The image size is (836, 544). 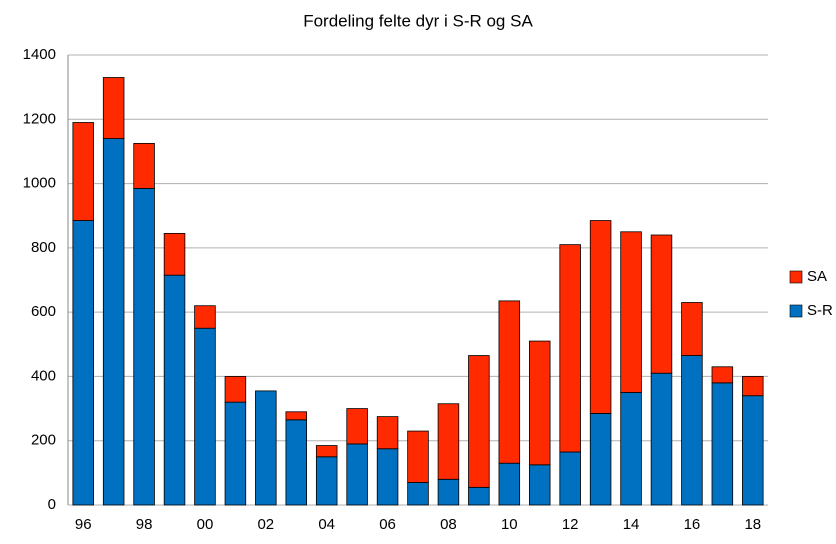 What do you see at coordinates (817, 276) in the screenshot?
I see `legend-label: SA` at bounding box center [817, 276].